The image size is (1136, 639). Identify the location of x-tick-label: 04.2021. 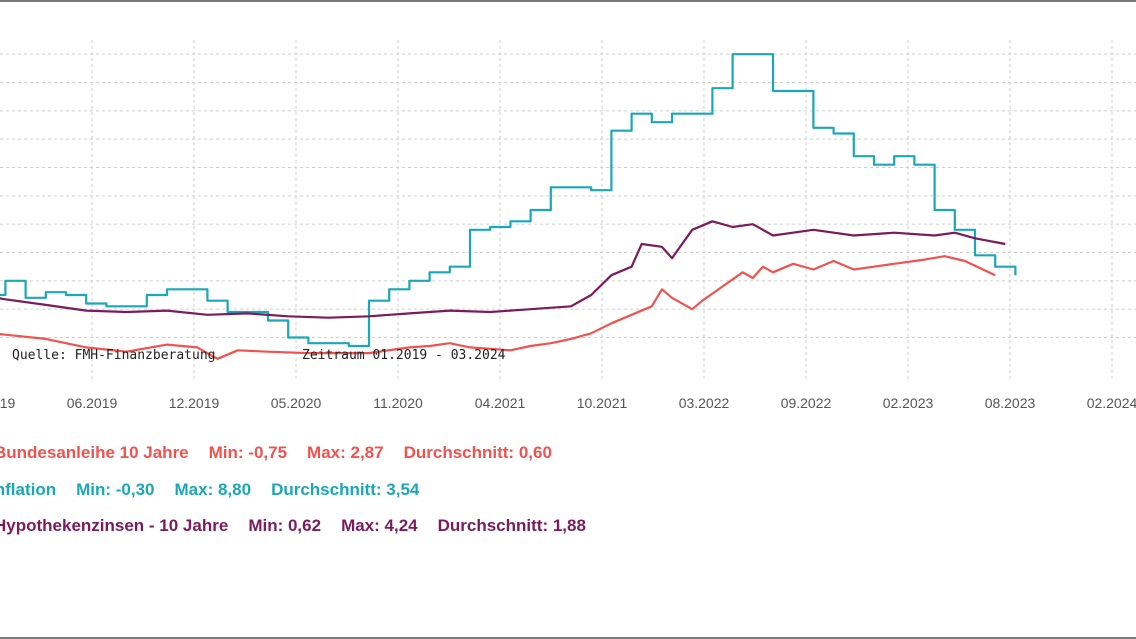
(500, 403).